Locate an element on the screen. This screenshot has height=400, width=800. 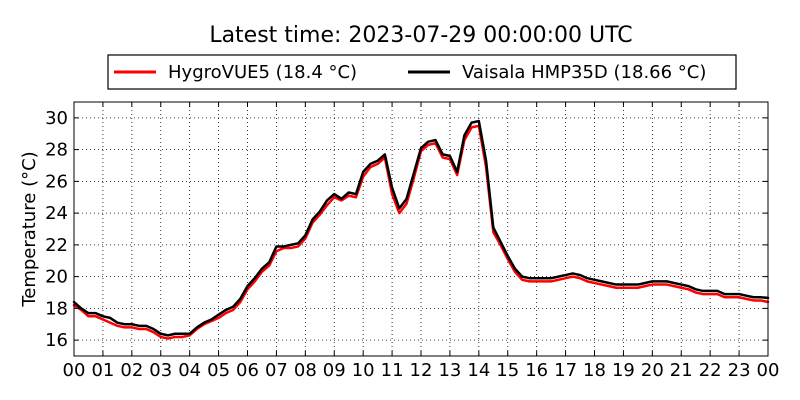
x-tick-label: 13 is located at coordinates (449, 370).